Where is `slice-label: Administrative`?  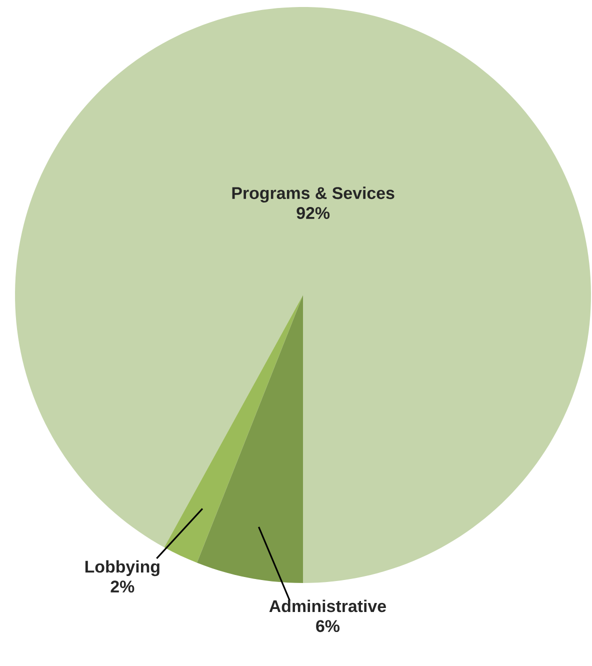 slice-label: Administrative is located at coordinates (327, 606).